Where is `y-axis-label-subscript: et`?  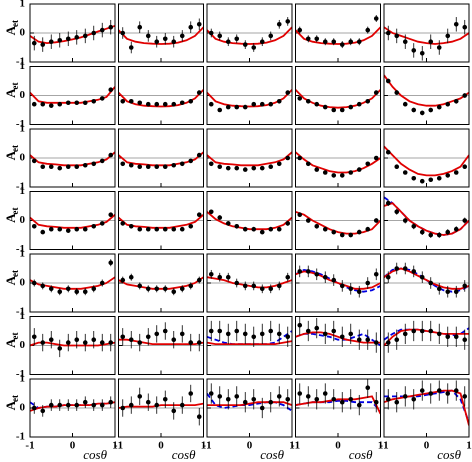 y-axis-label-subscript: et is located at coordinates (15, 398).